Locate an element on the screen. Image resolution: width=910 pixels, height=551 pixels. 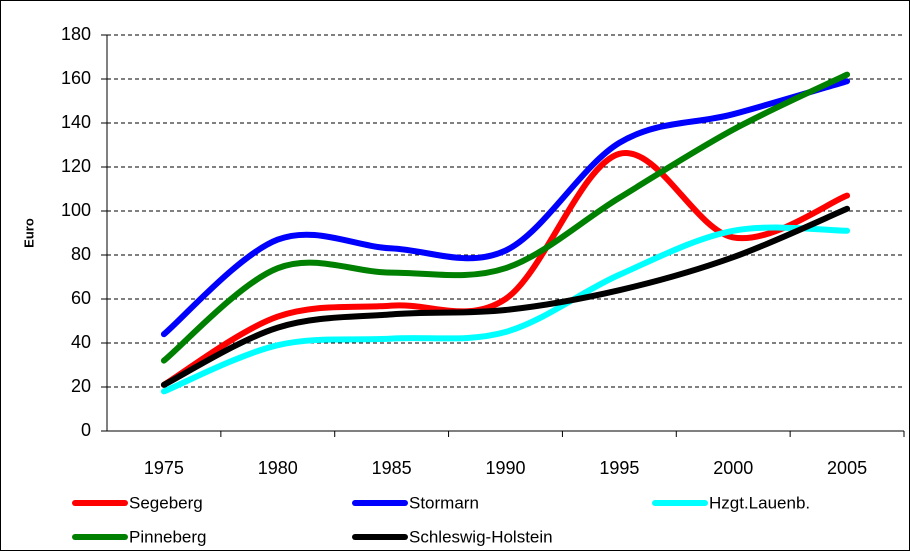
legend-label: Hzgt.Lauenb. is located at coordinates (759, 502).